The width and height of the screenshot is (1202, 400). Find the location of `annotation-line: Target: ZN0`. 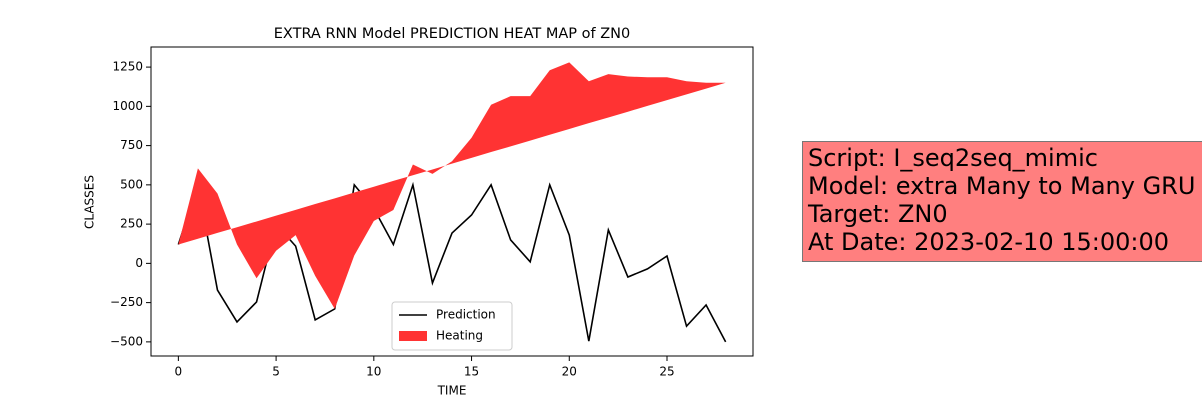

annotation-line: Target: ZN0 is located at coordinates (877, 214).